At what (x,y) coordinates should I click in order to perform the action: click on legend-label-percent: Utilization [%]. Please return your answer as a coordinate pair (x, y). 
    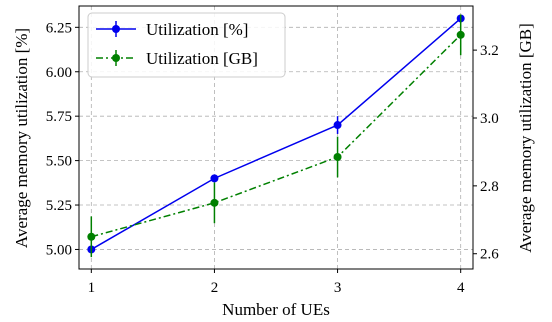
    Looking at the image, I should click on (197, 29).